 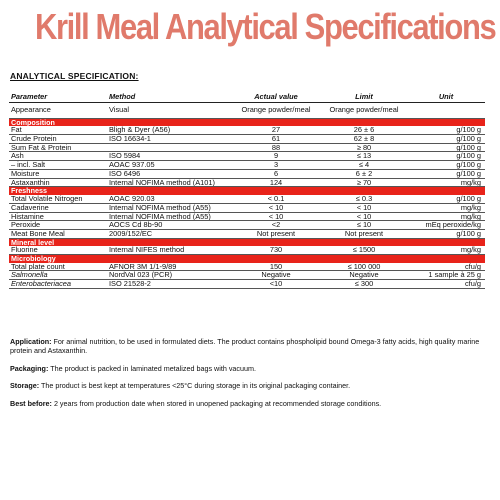 I want to click on limit-cell: ≤ 0.3, so click(x=364, y=199).